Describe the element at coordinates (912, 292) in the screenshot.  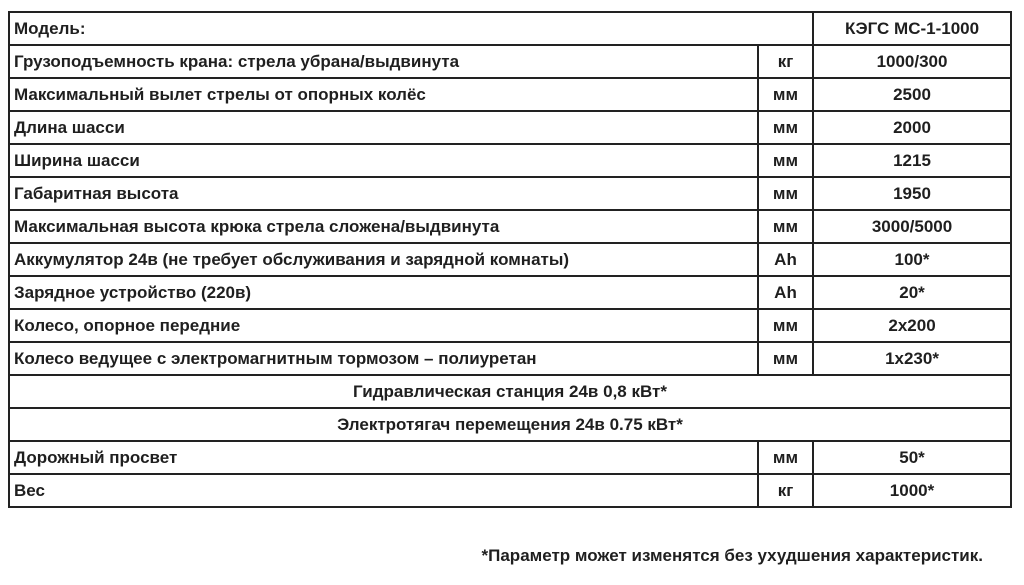
I see `spec-value-cell: 20*` at that location.